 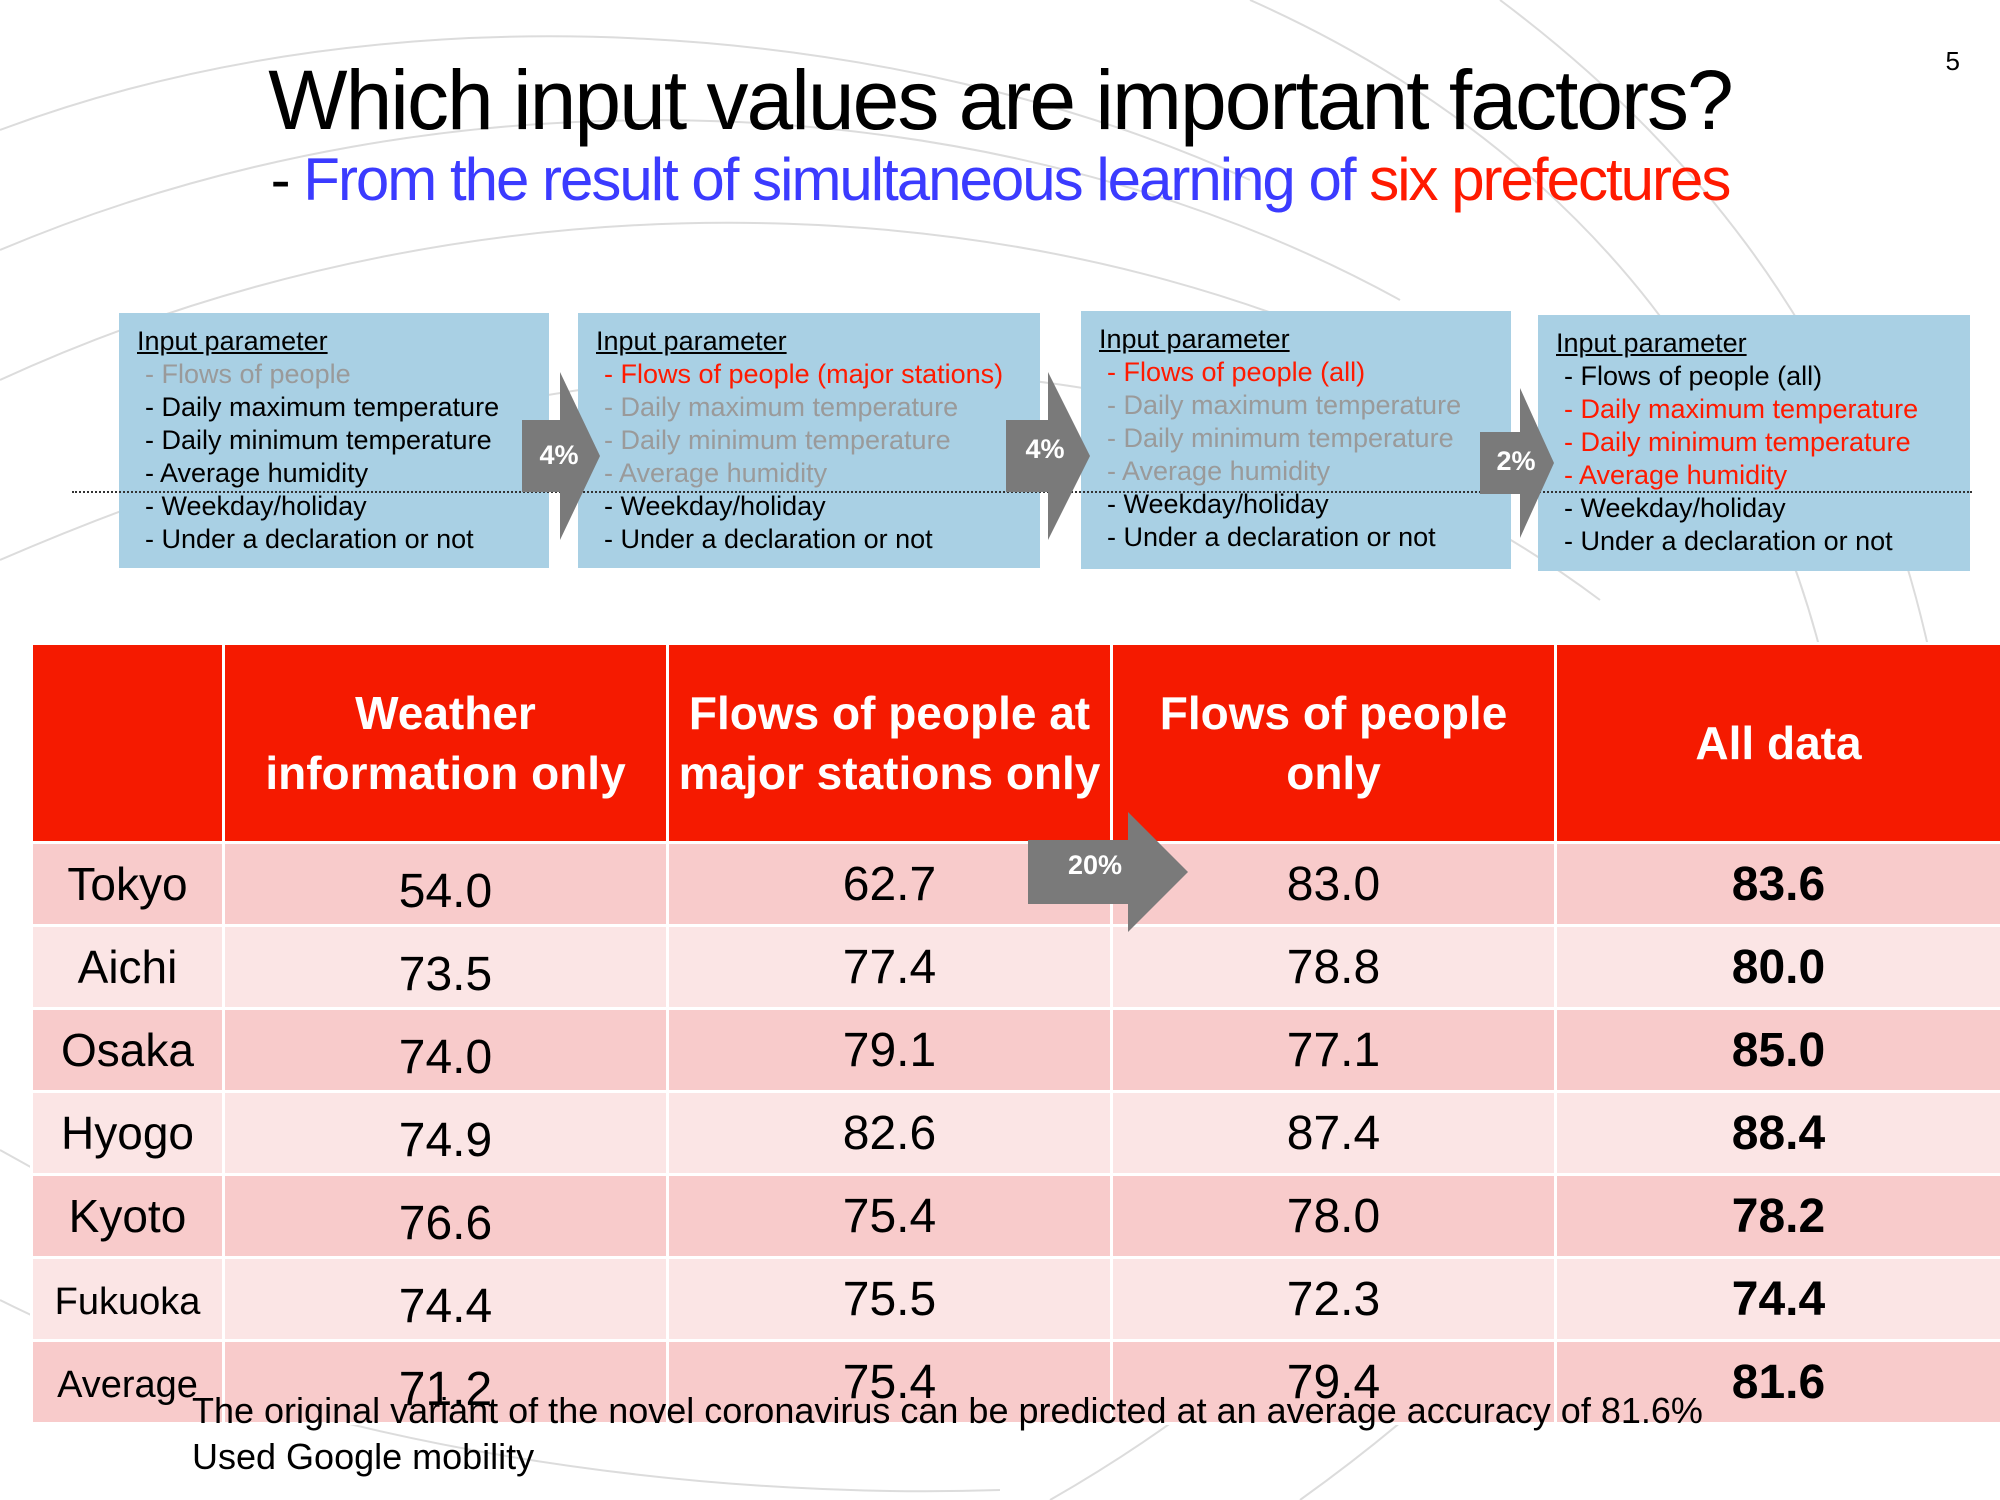 What do you see at coordinates (445, 884) in the screenshot?
I see `table-cell: 54.0` at bounding box center [445, 884].